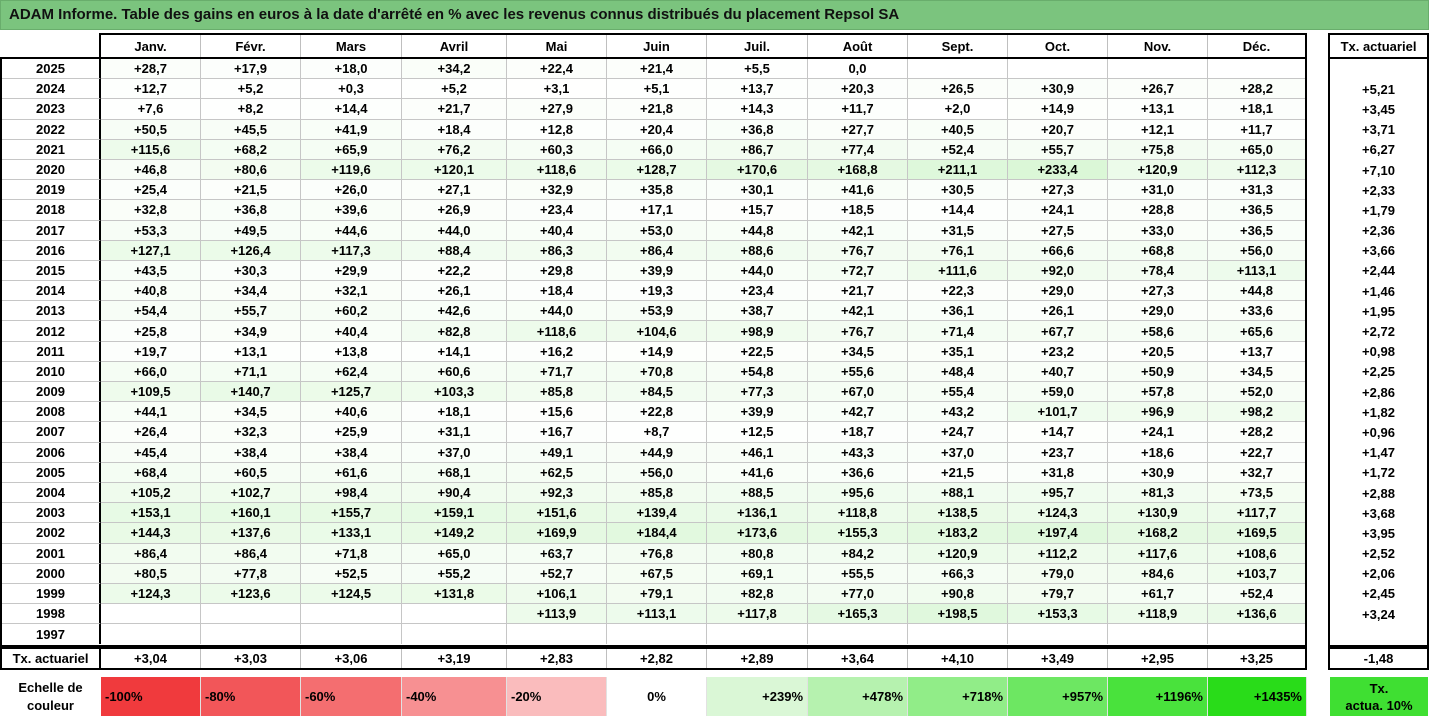 The image size is (1431, 718). Describe the element at coordinates (958, 533) in the screenshot. I see `gain-cell-2002-sept: +183,2` at that location.